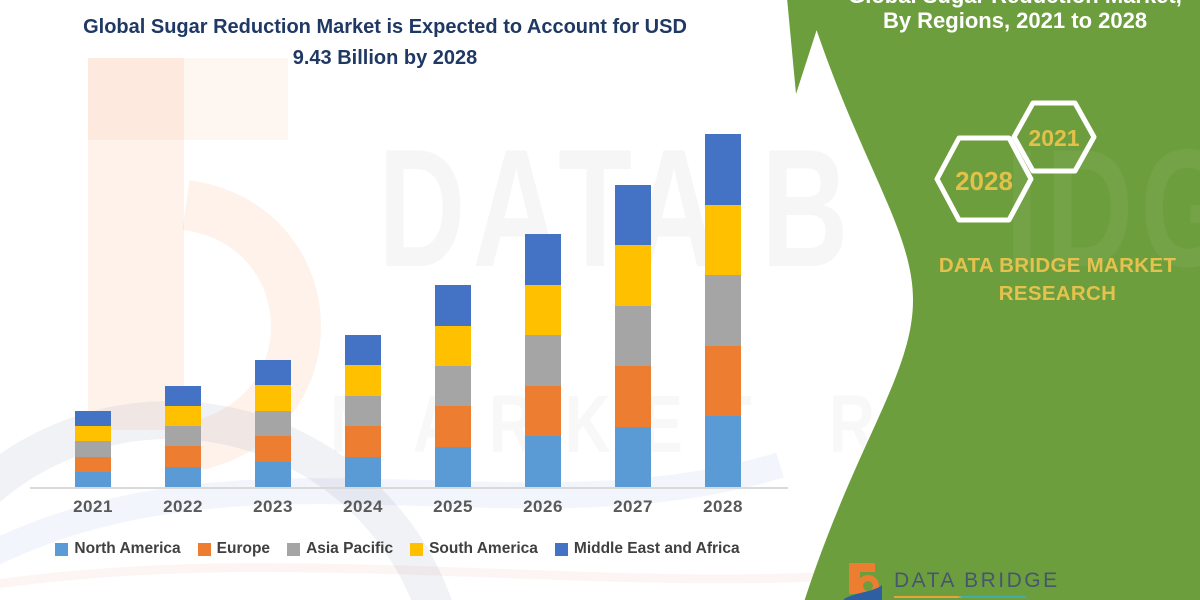 The width and height of the screenshot is (1200, 600). I want to click on bar-segment-asia-pacific-2027, so click(633, 336).